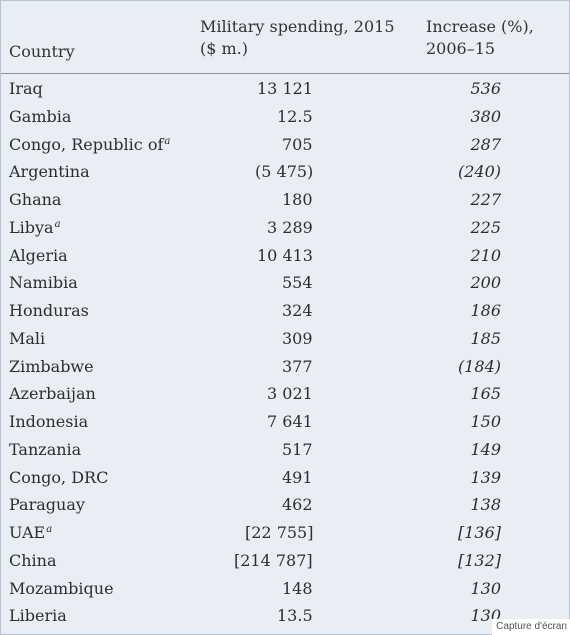 This screenshot has width=570, height=635. What do you see at coordinates (479, 172) in the screenshot?
I see `cell-increase: (240)` at bounding box center [479, 172].